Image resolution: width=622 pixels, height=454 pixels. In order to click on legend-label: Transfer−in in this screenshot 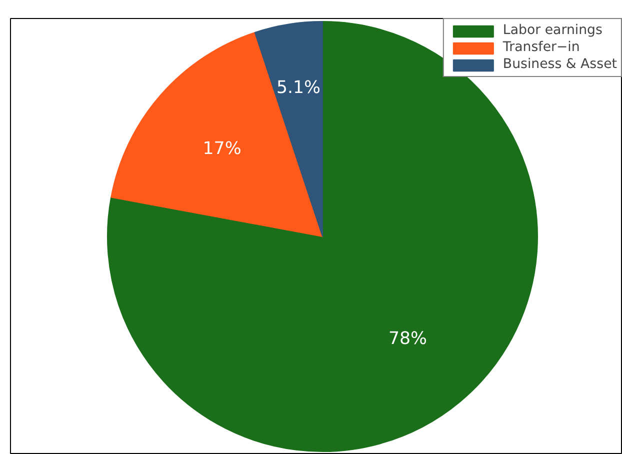, I will do `click(541, 47)`.